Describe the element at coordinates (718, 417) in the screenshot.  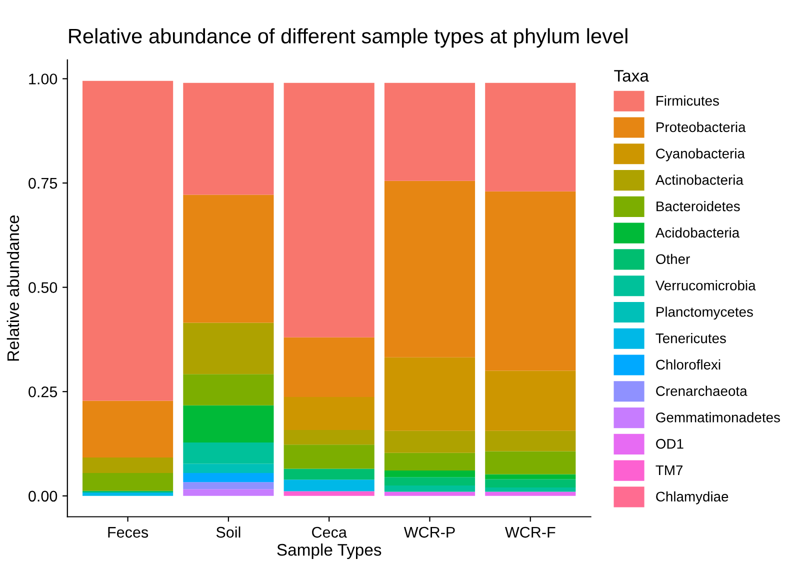
I see `legend-label: Gemmatimonadetes` at that location.